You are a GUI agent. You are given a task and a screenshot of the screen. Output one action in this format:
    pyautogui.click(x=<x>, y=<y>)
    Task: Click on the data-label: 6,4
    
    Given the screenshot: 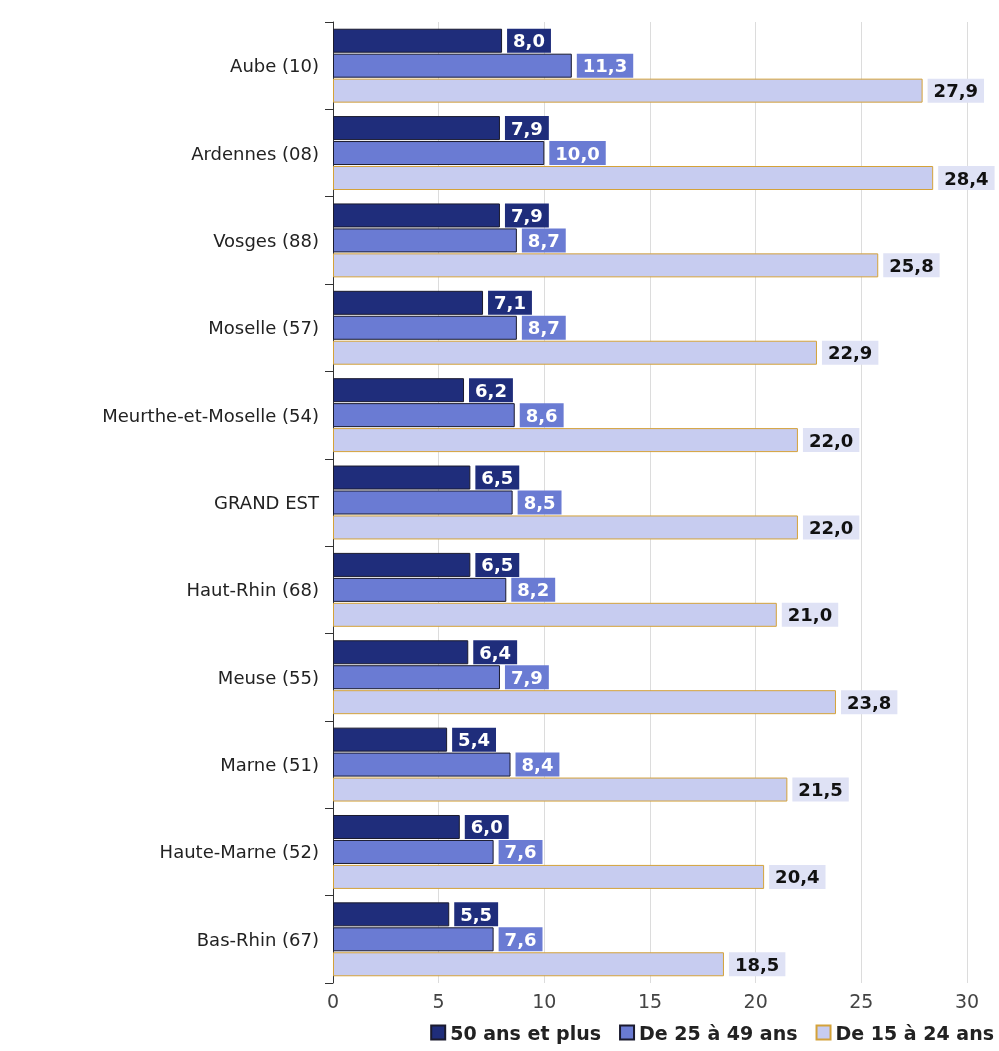 What is the action you would take?
    pyautogui.click(x=495, y=652)
    